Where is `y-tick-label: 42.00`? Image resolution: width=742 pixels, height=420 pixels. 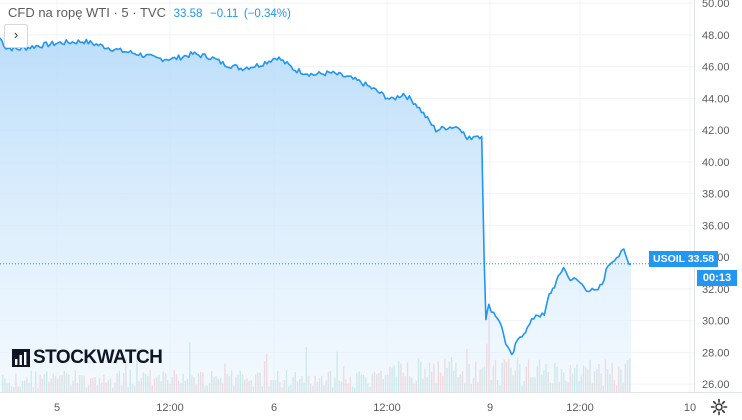 y-tick-label: 42.00 is located at coordinates (716, 131).